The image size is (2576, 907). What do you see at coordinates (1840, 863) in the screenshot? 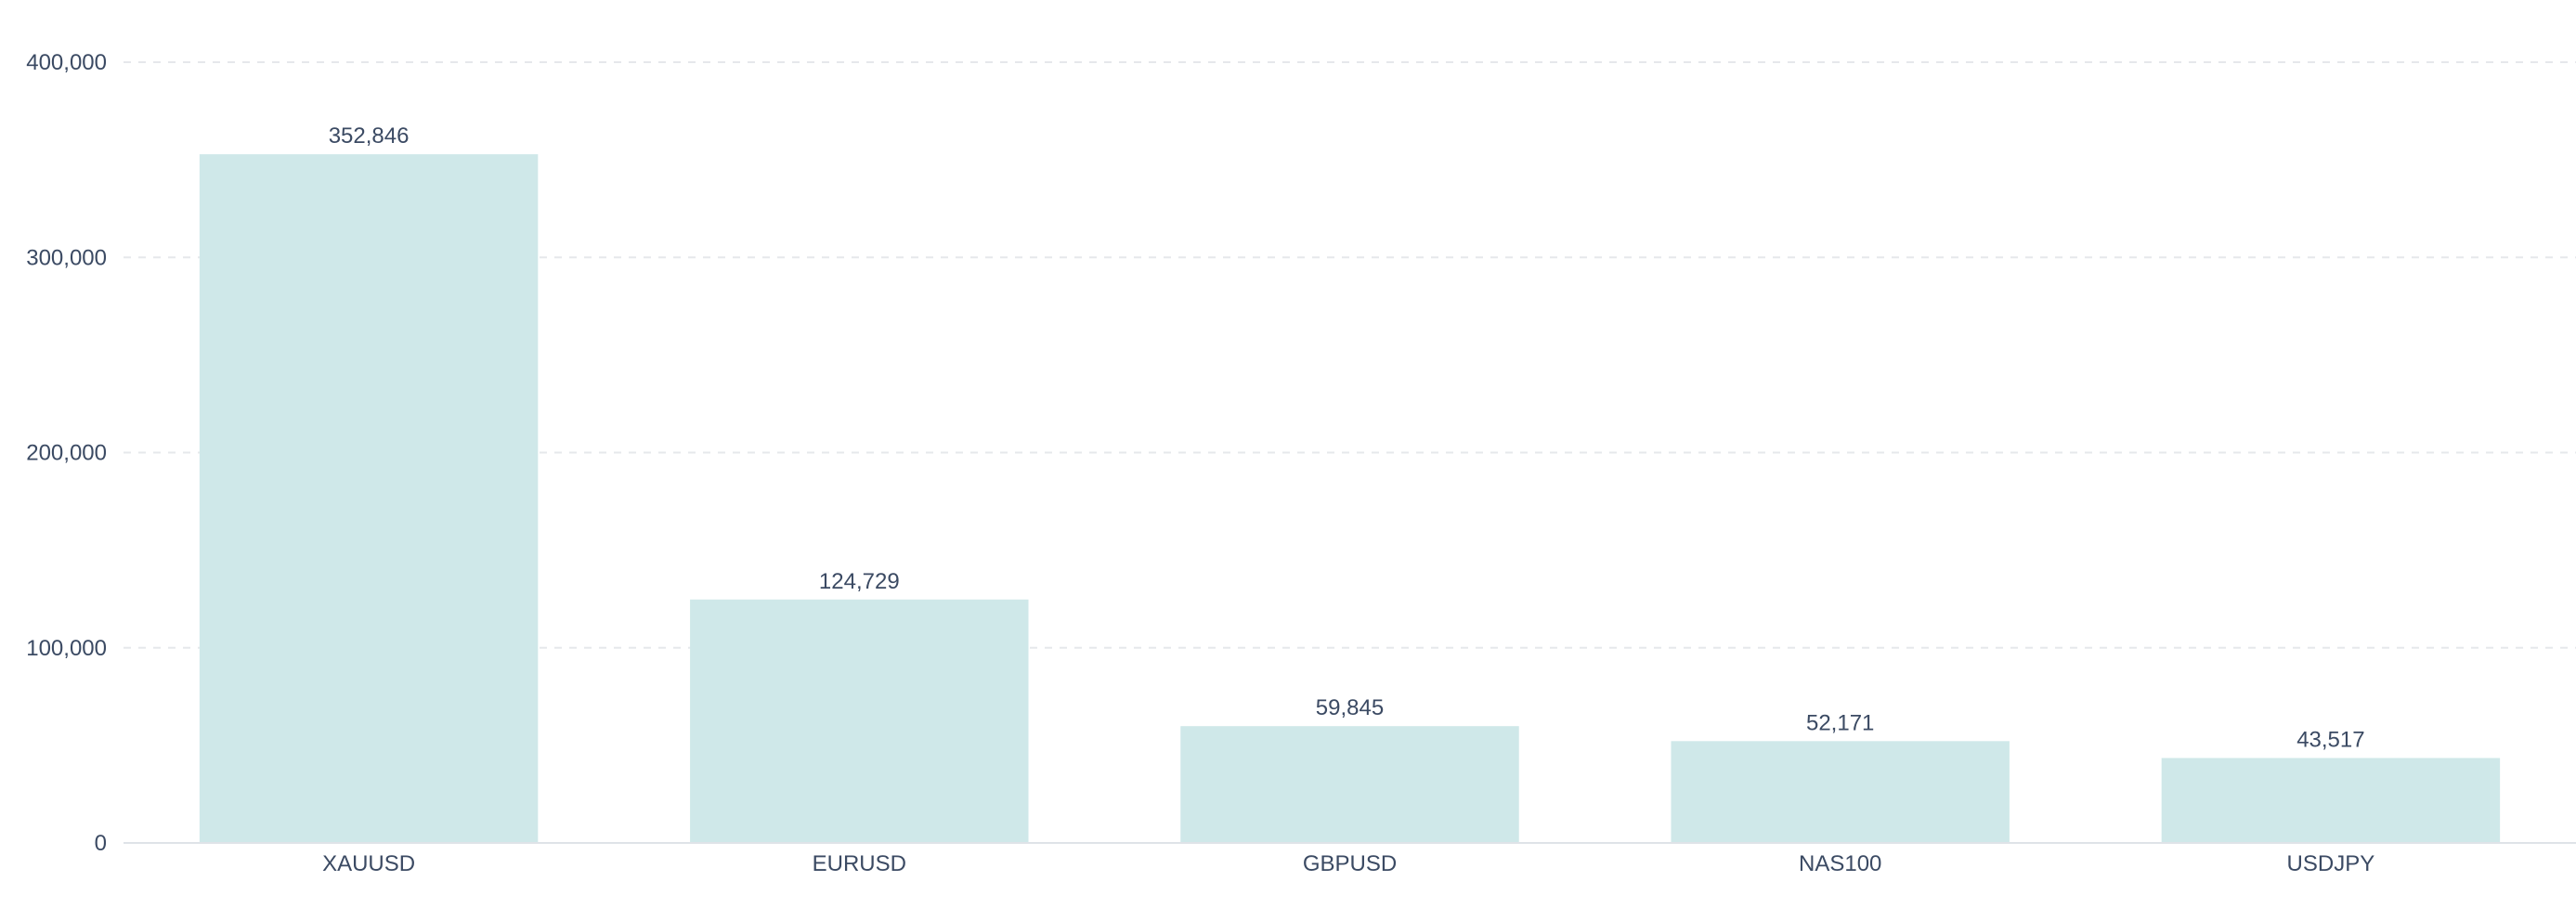
I see `x-category-label: NAS100` at bounding box center [1840, 863].